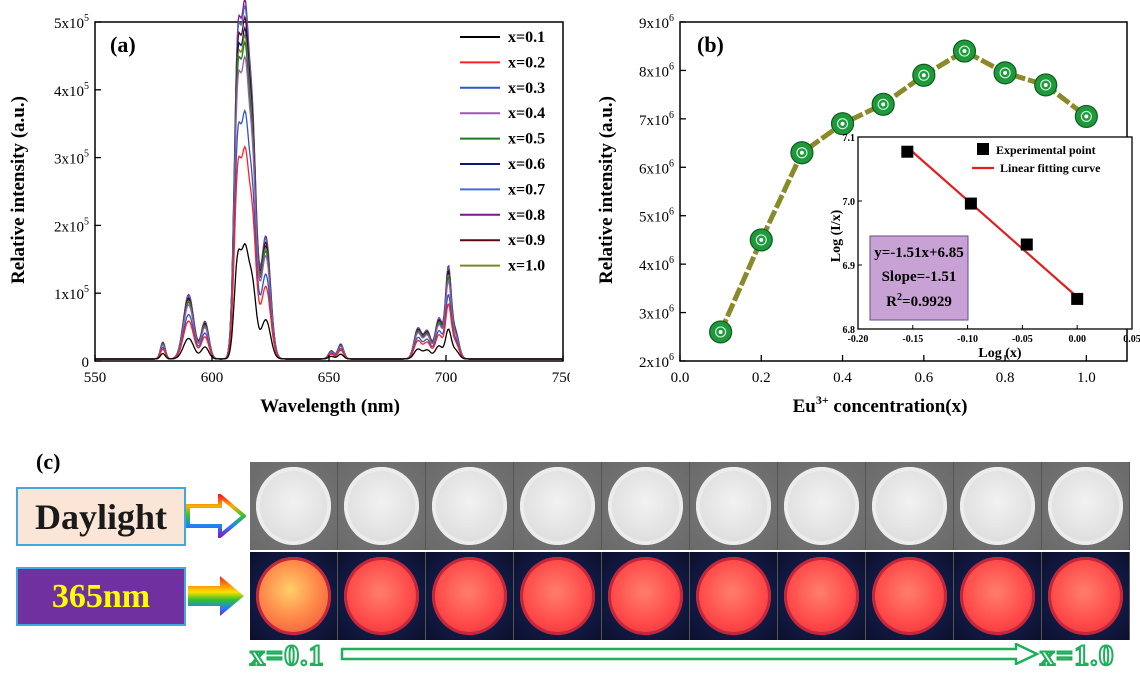  I want to click on chart-a-ylabel: Relative intensity (a.u.), so click(18, 190).